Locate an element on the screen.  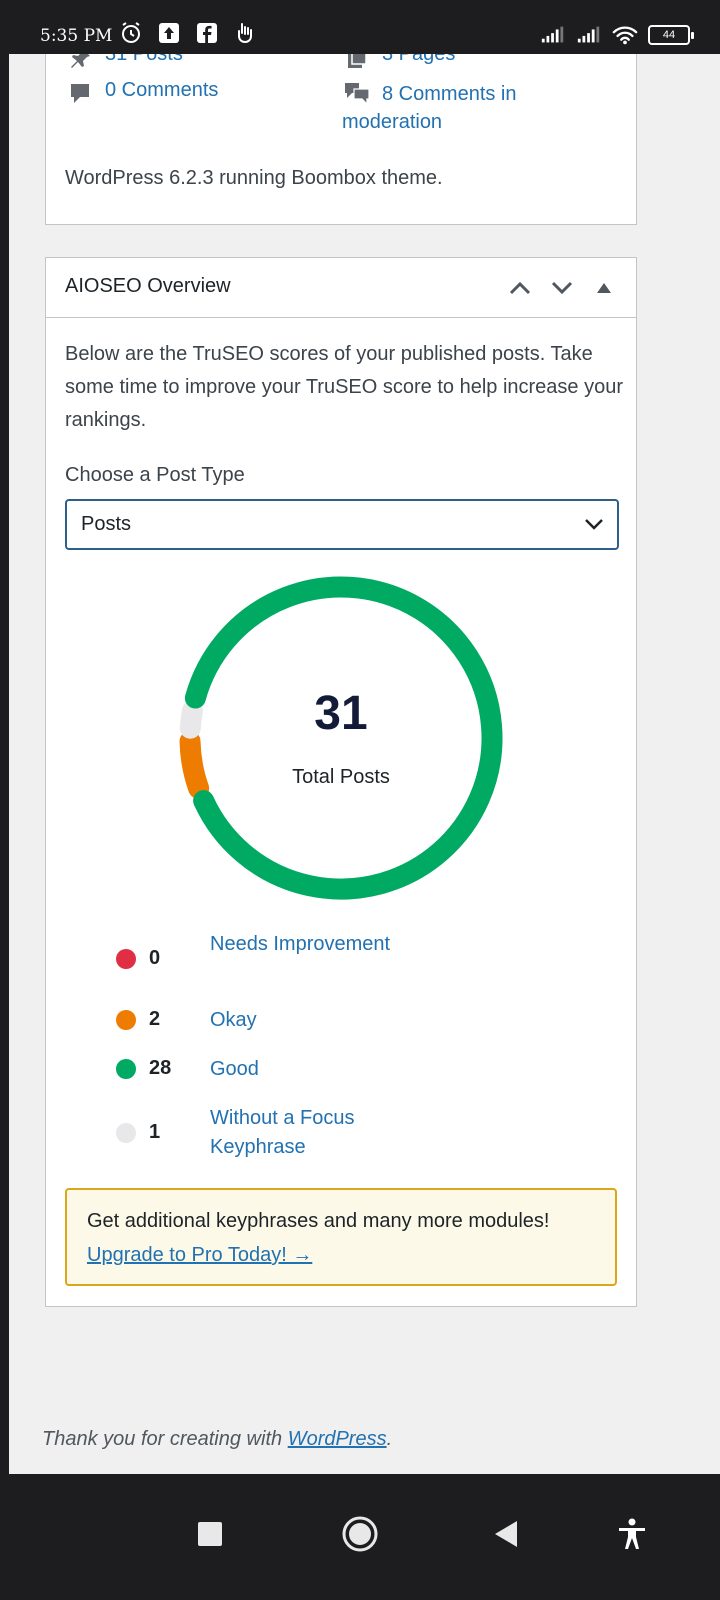
legend-label-link: Without a Focus Keyphrase is located at coordinates (282, 1132).